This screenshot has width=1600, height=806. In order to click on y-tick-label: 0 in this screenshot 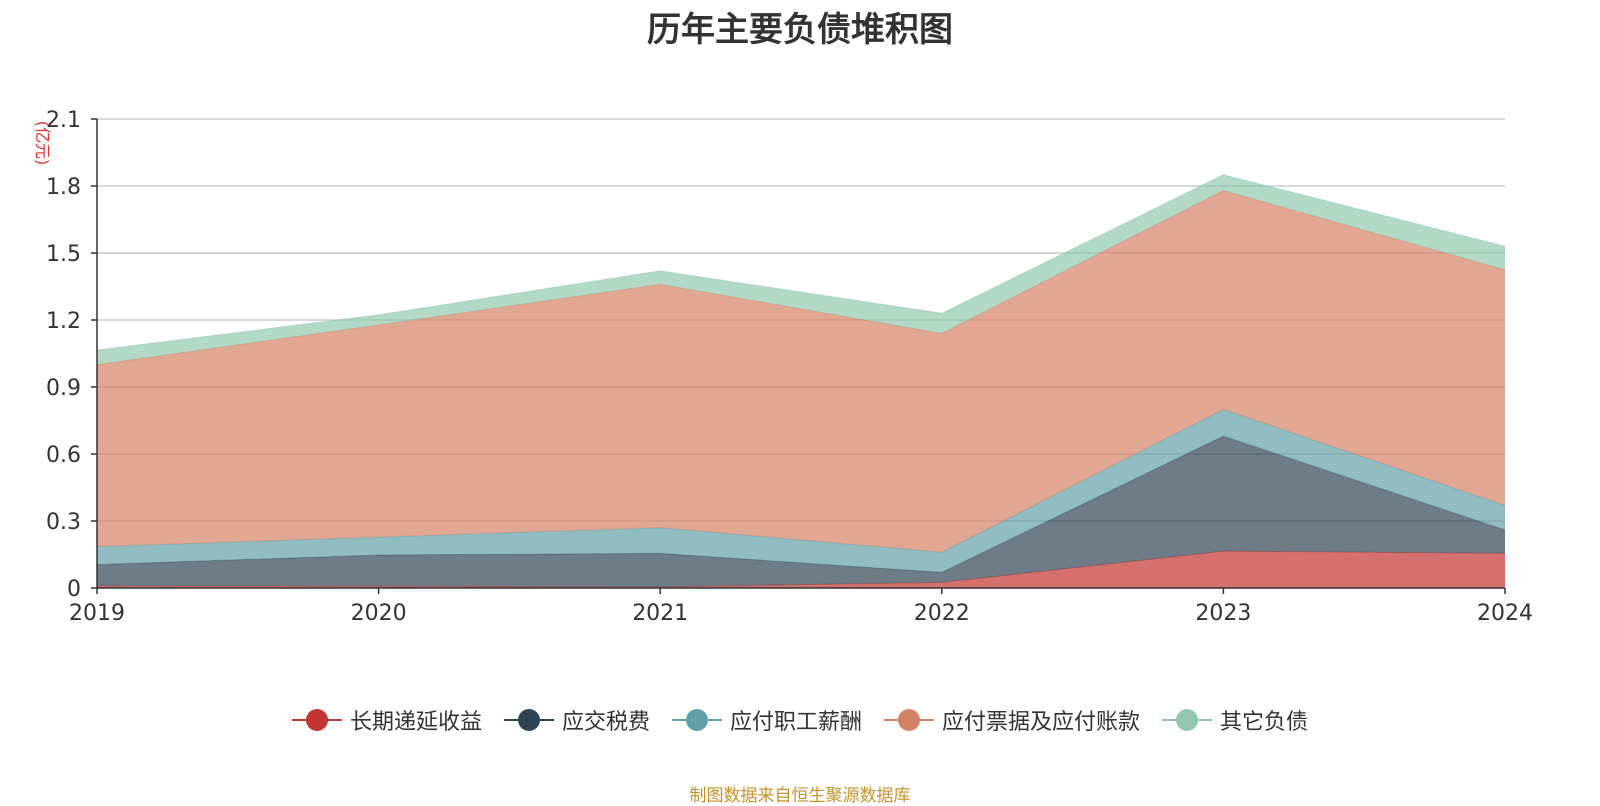, I will do `click(74, 589)`.